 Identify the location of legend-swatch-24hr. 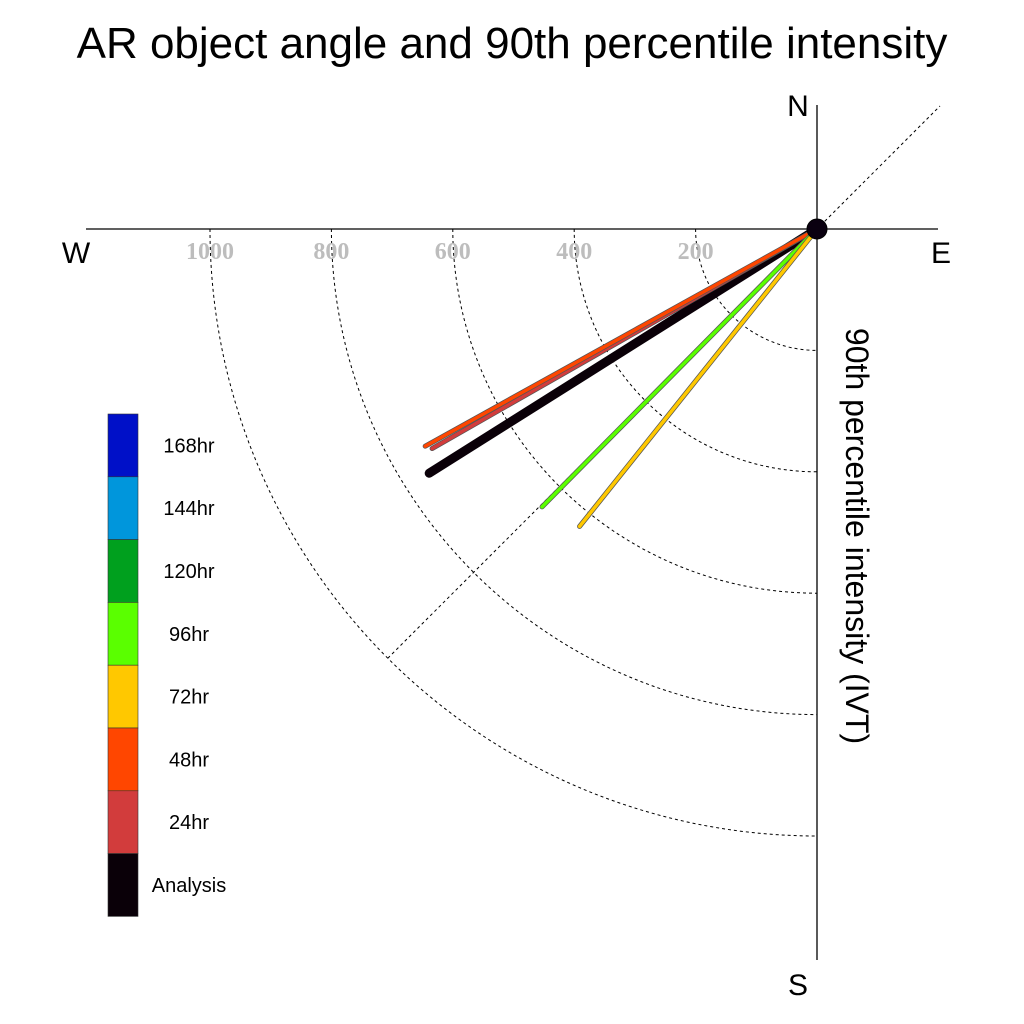
(123, 822).